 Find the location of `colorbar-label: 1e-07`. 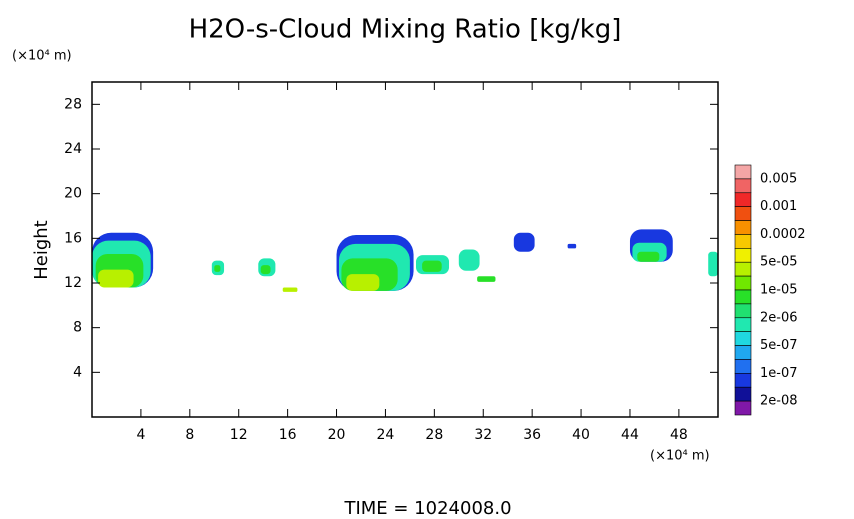

colorbar-label: 1e-07 is located at coordinates (779, 373).